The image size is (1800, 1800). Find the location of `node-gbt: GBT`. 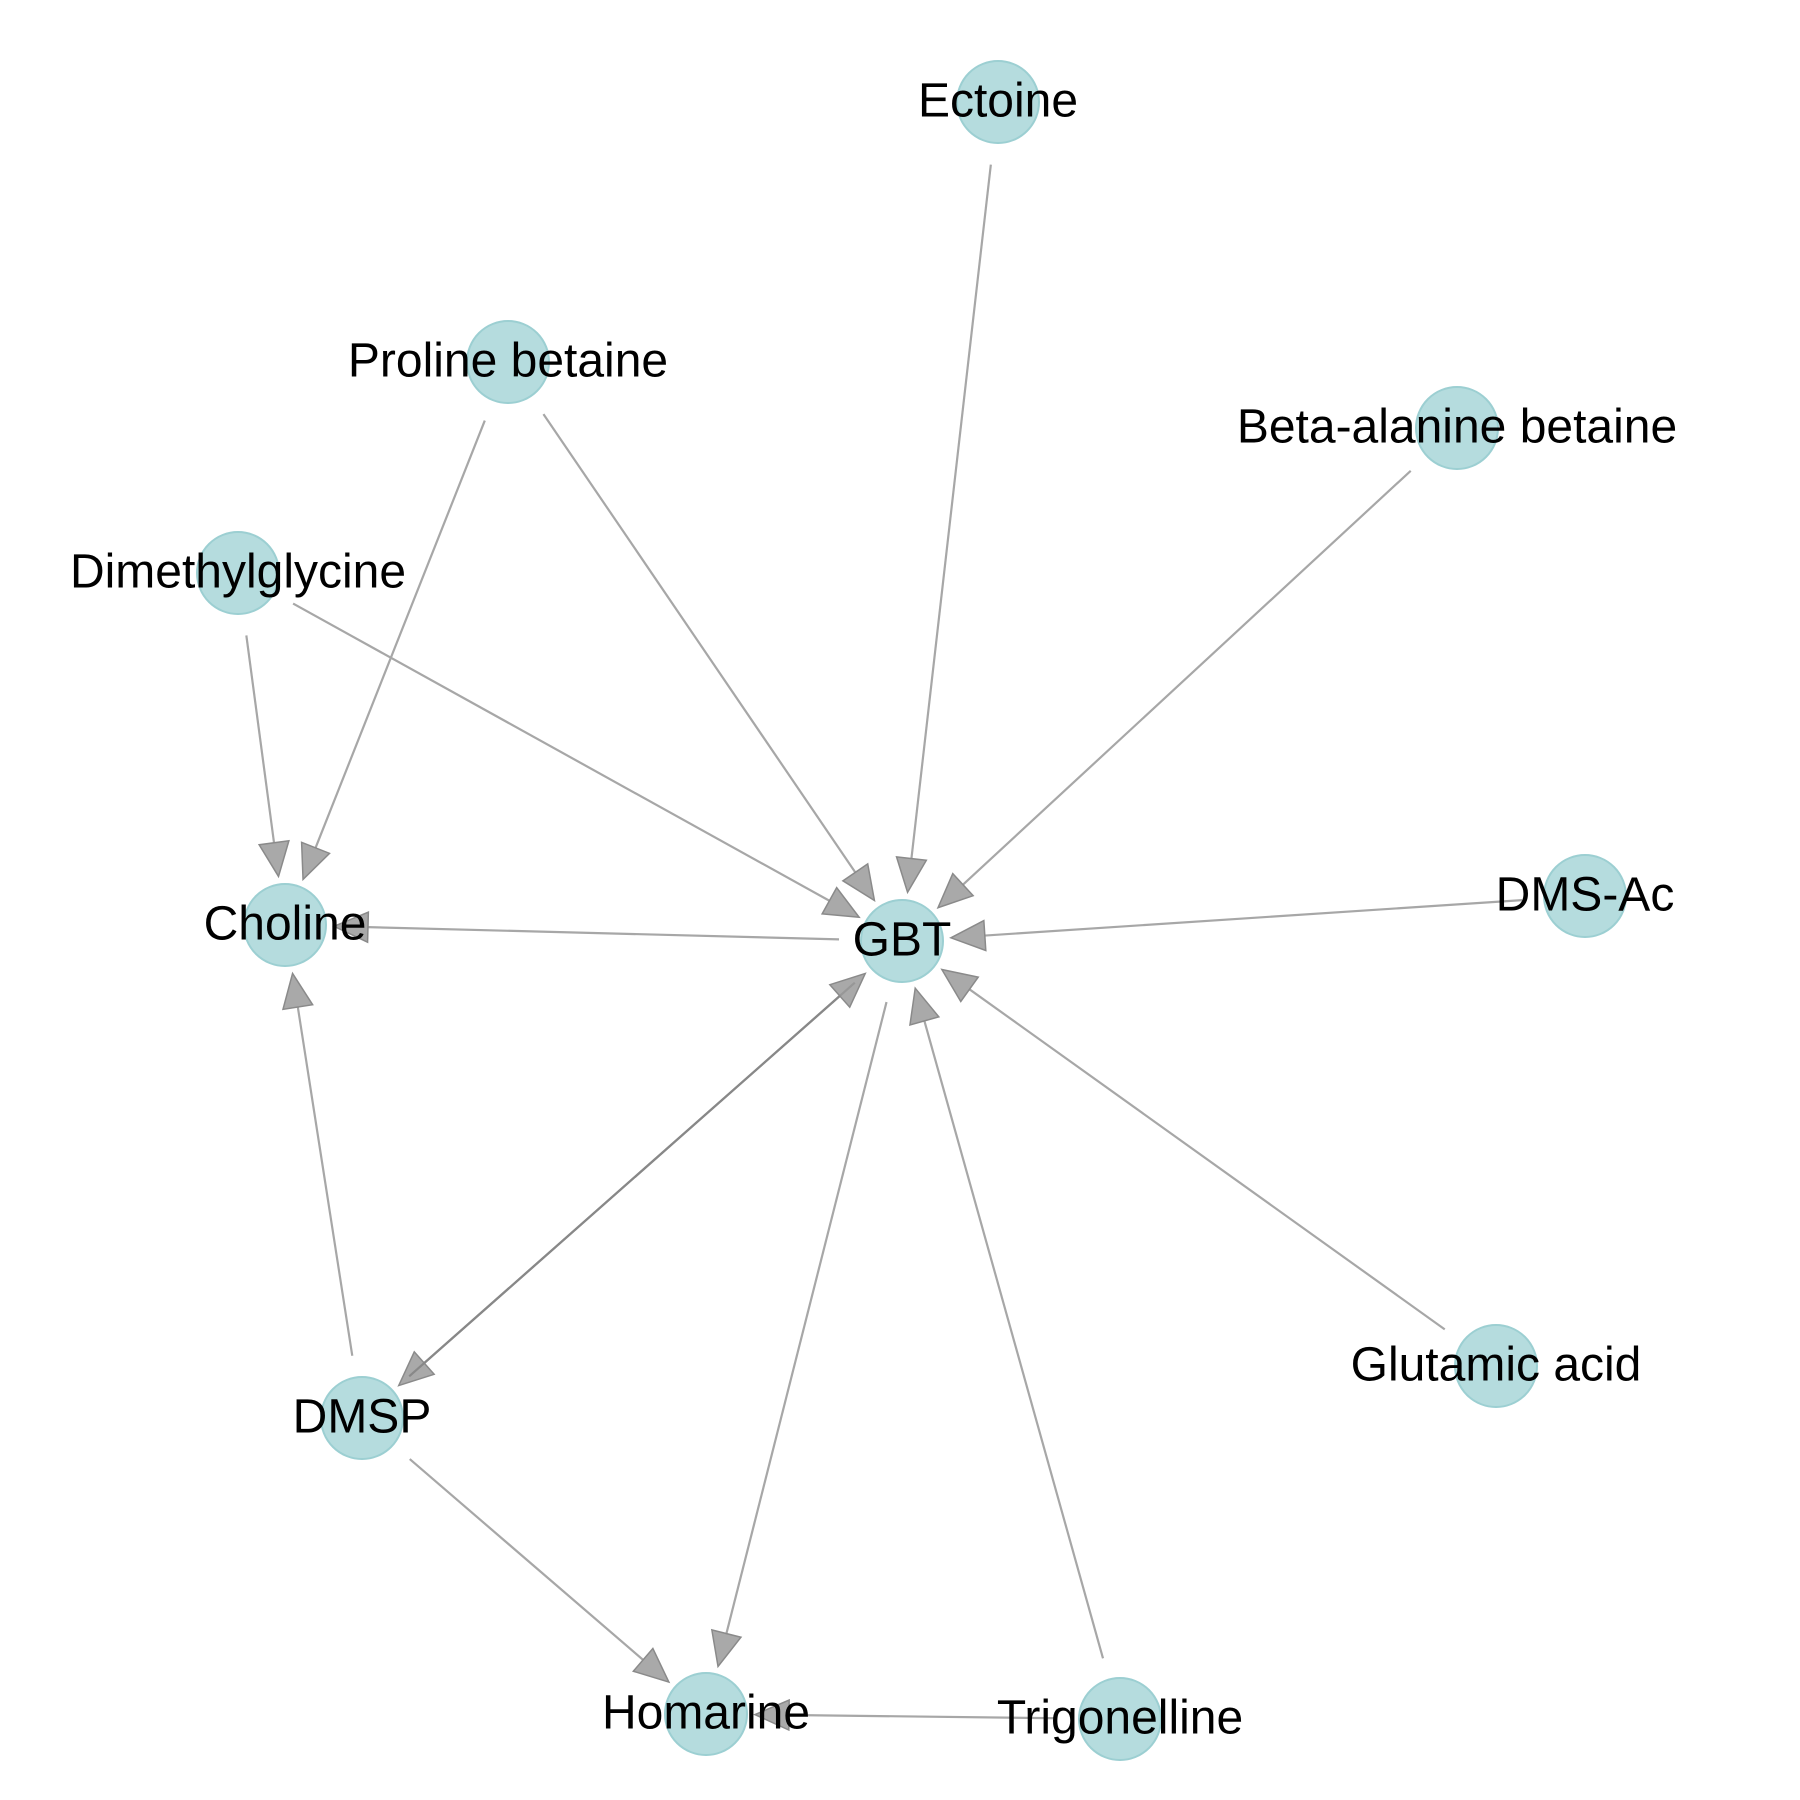

node-gbt: GBT is located at coordinates (902, 941).